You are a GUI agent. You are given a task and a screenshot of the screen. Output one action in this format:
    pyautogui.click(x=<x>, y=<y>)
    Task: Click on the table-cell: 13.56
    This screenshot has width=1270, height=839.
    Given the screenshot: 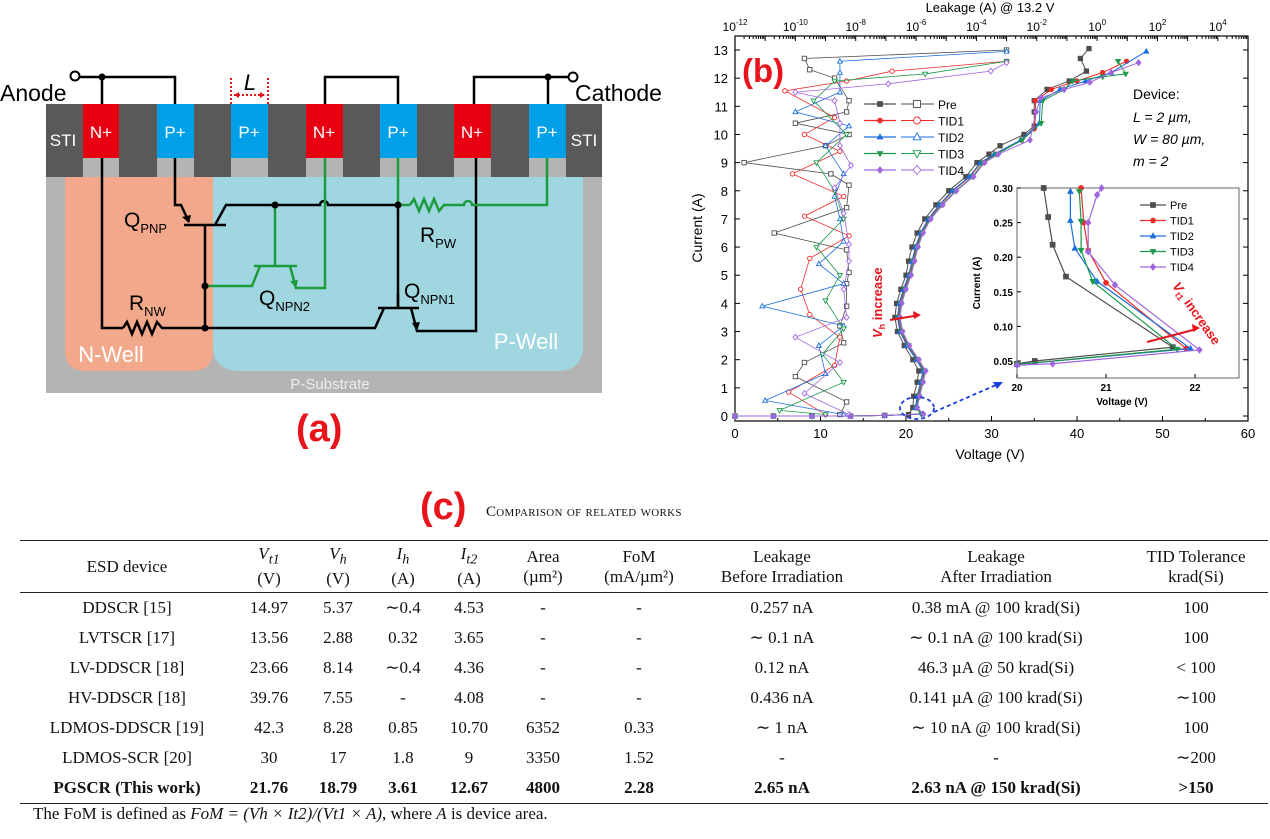 What is the action you would take?
    pyautogui.click(x=269, y=638)
    